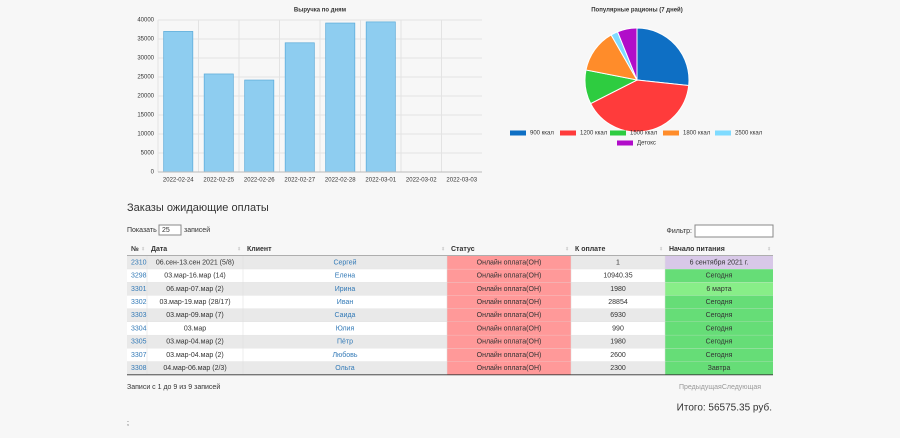  I want to click on filter-input, so click(734, 231).